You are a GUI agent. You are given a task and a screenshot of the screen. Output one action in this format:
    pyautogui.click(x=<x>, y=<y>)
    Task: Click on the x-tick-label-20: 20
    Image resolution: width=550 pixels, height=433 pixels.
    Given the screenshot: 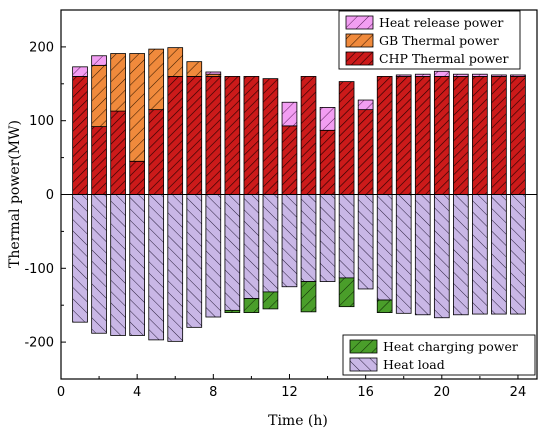 What is the action you would take?
    pyautogui.click(x=442, y=392)
    